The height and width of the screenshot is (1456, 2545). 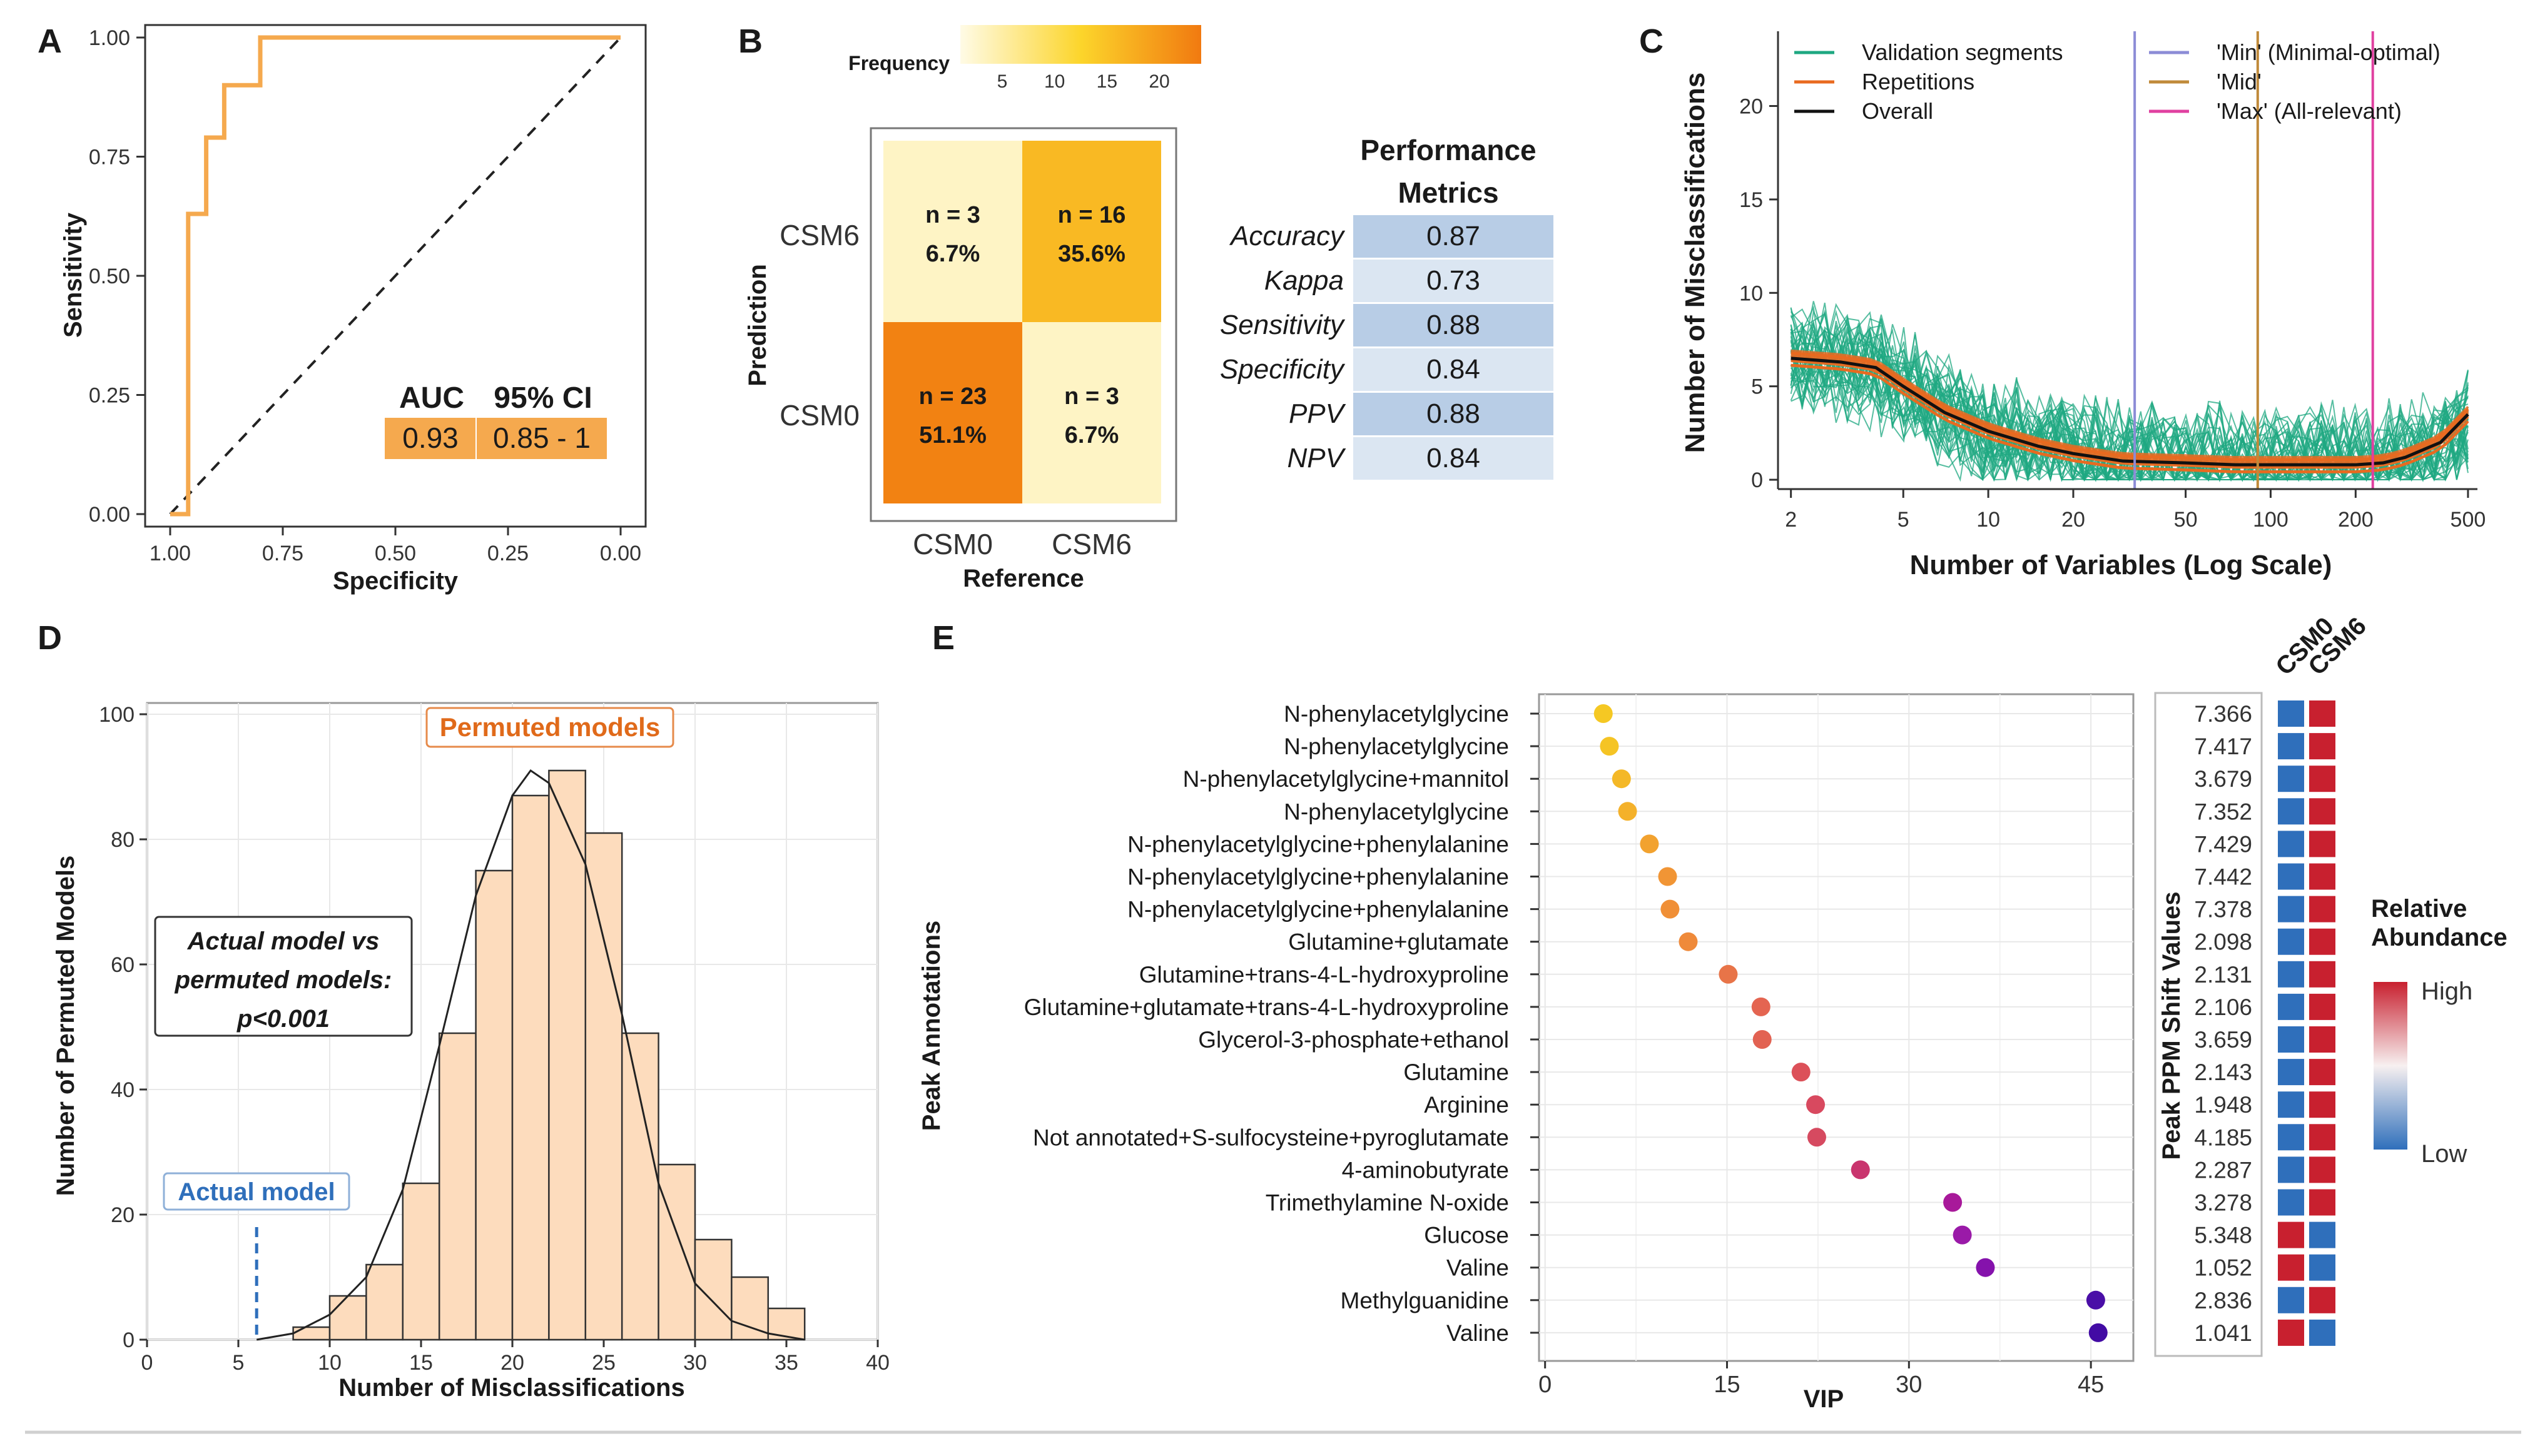 What do you see at coordinates (508, 553) in the screenshot?
I see `panel-a-xtick-label: 0.25` at bounding box center [508, 553].